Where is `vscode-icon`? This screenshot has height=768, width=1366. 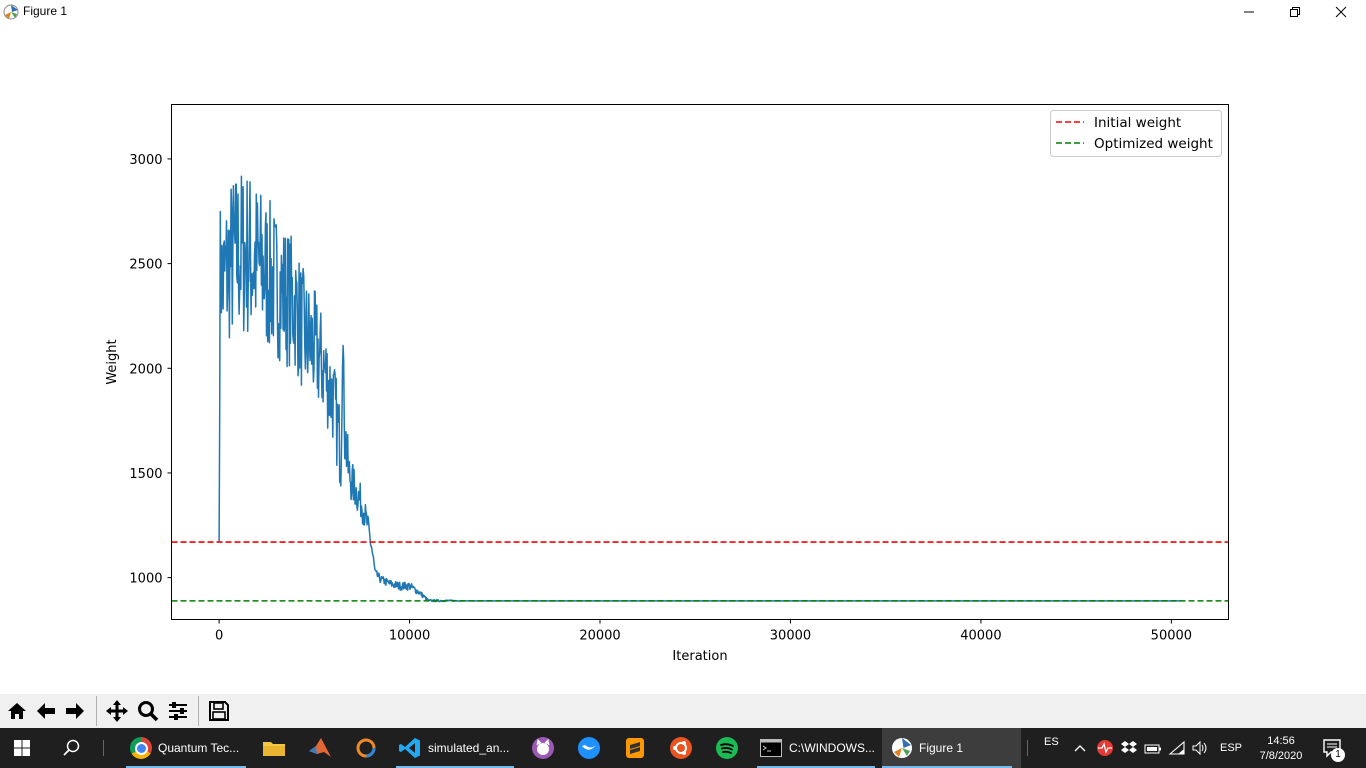 vscode-icon is located at coordinates (409, 748).